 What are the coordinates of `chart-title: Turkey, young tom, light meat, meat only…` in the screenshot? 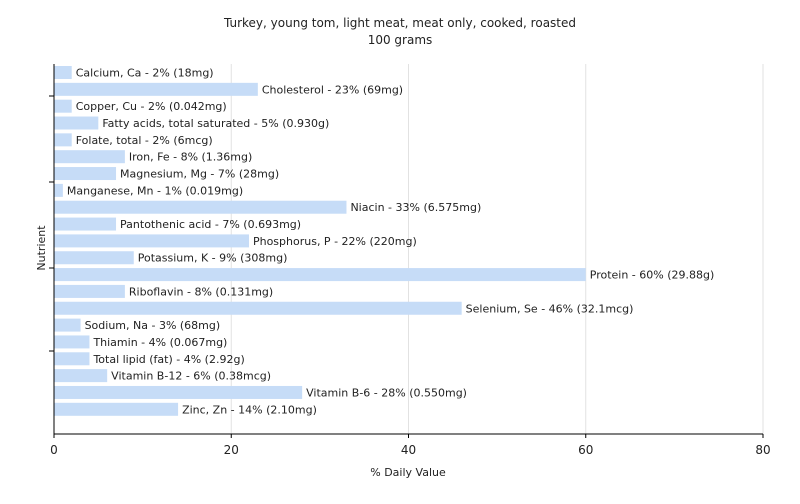 It's located at (399, 23).